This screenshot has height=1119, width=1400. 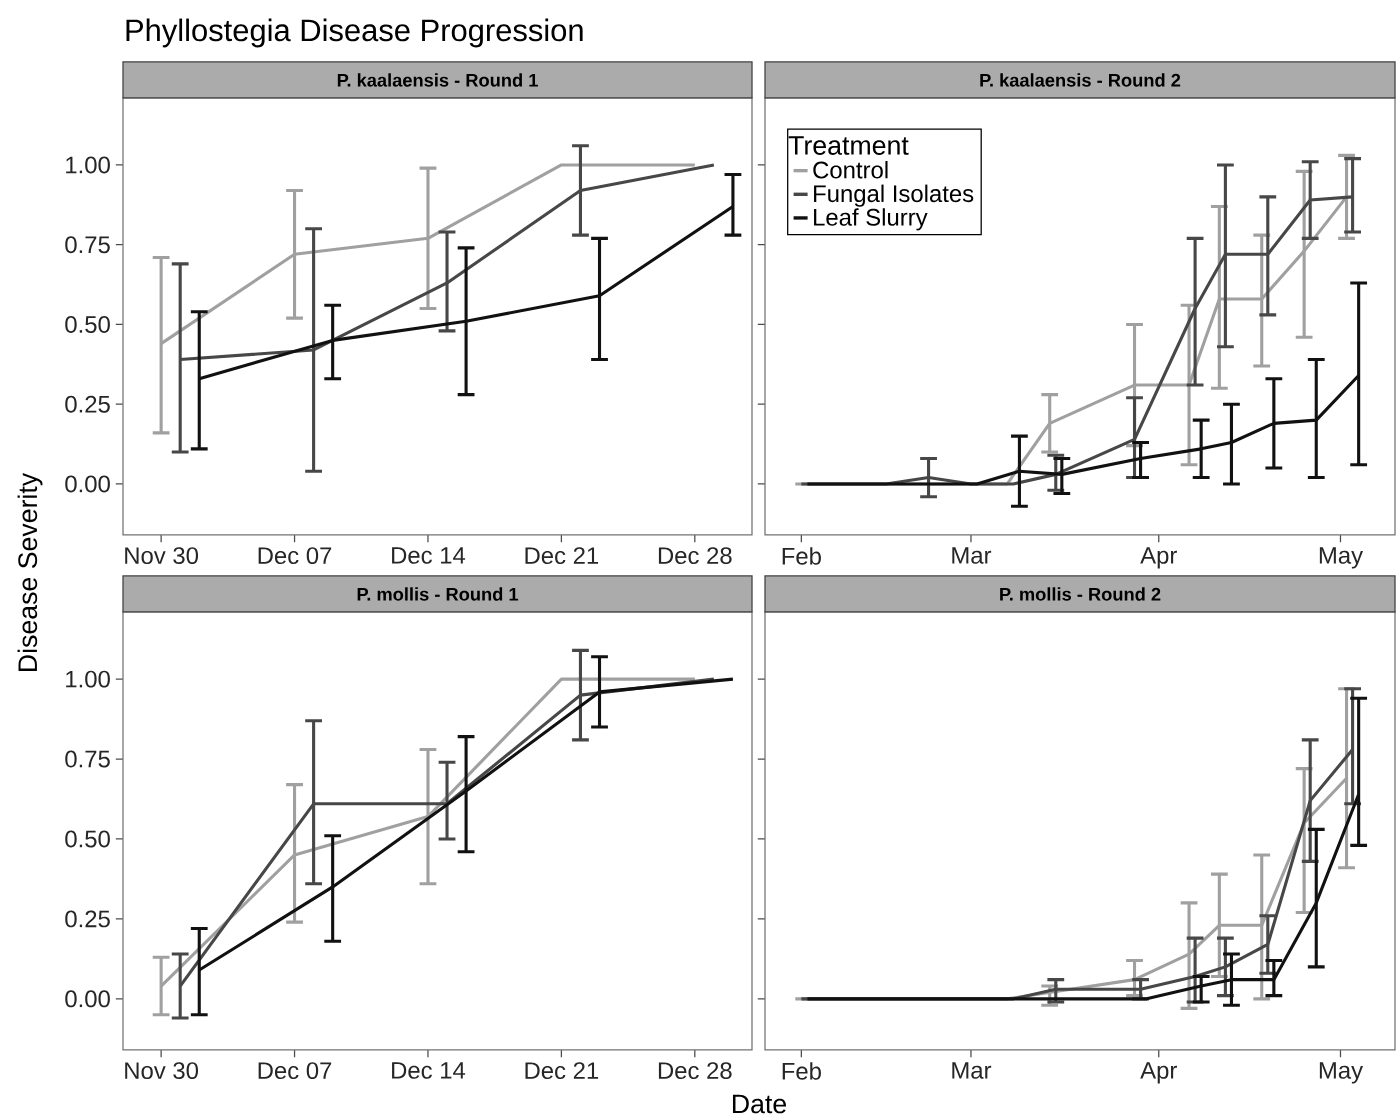 I want to click on chart-subtitle: P. kaalaensis - Round 1, so click(x=437, y=80).